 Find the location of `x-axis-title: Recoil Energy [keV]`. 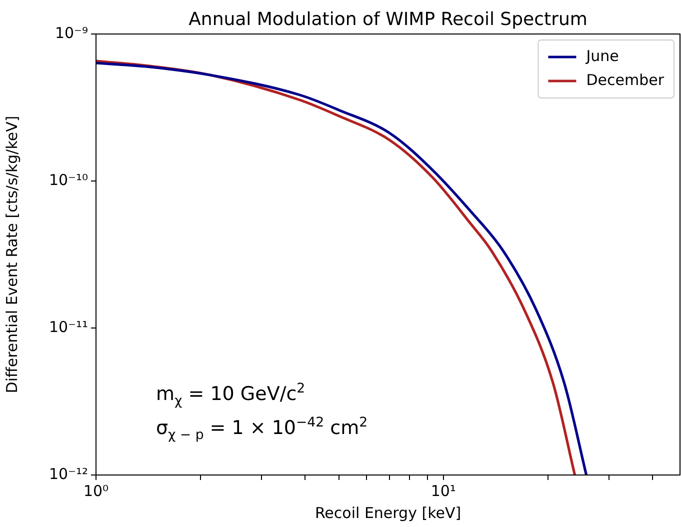

x-axis-title: Recoil Energy [keV] is located at coordinates (388, 513).